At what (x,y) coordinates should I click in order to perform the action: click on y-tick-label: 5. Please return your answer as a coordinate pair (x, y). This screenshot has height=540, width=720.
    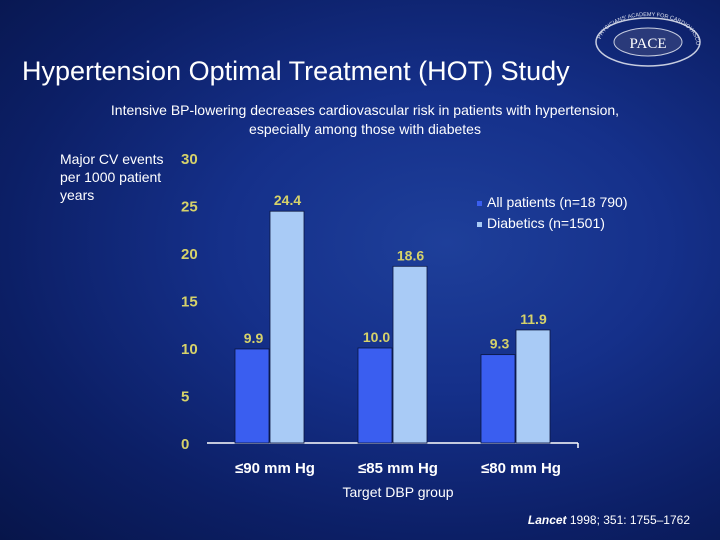
    Looking at the image, I should click on (185, 397).